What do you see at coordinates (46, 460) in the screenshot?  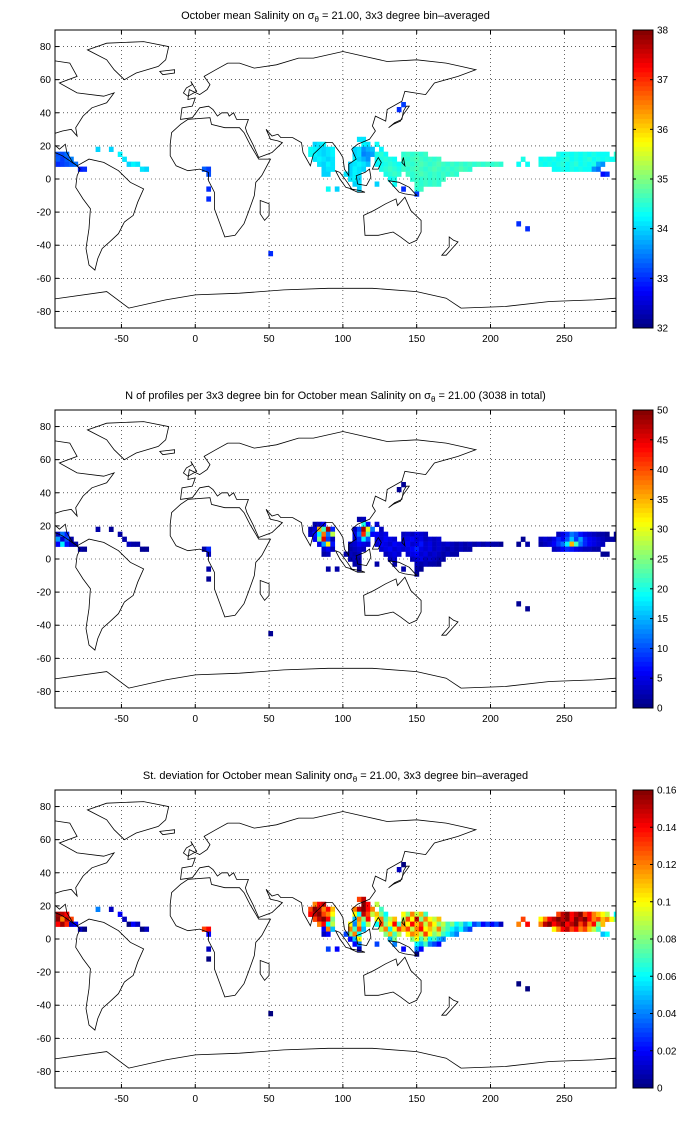 I see `y-tick-label: 60` at bounding box center [46, 460].